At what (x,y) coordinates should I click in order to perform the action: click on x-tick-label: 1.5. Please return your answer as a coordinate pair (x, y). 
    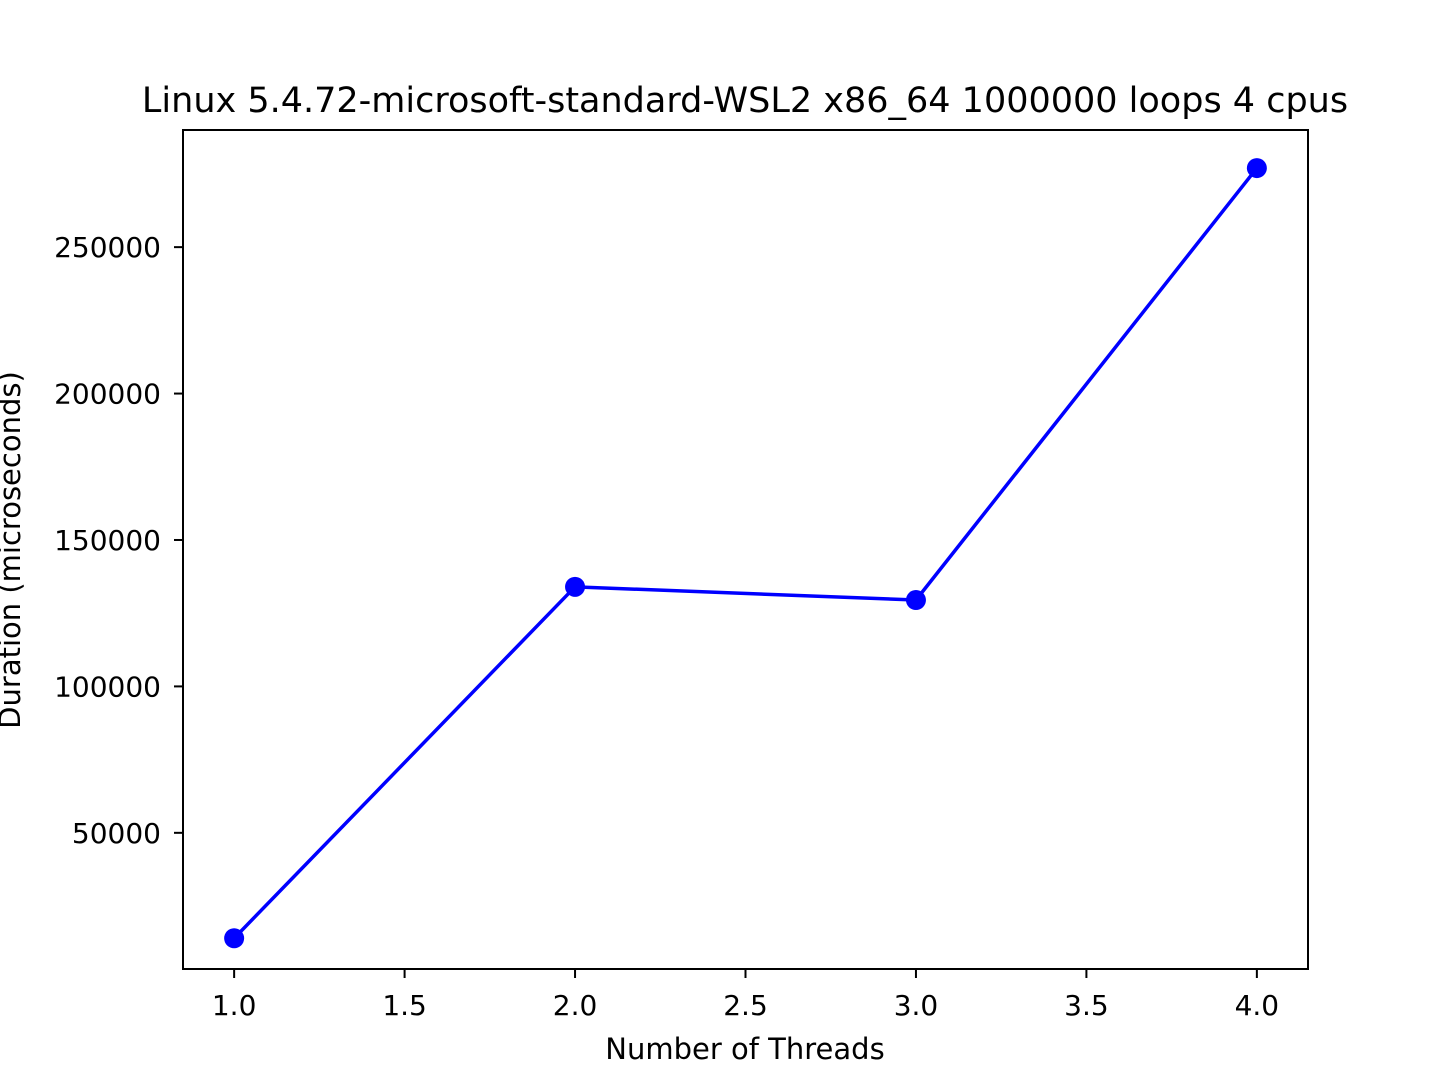
    Looking at the image, I should click on (404, 1005).